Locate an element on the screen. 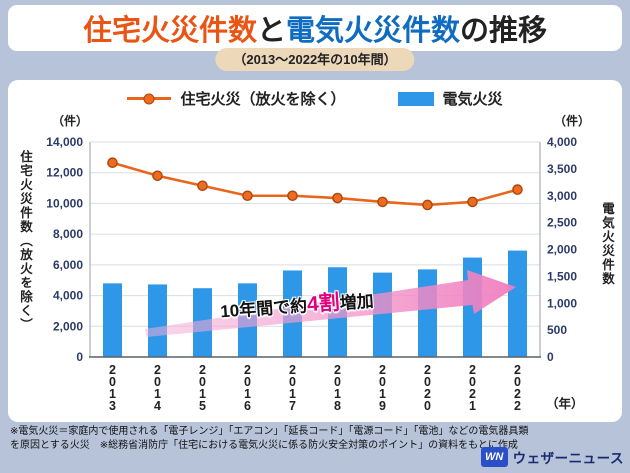  x-axis-labels: 2 0 1 3 2 0 1 4 2 0 1 5 2 0 1 6 2 0 1 7 2 0 1 8 2 0 1 9 2 0 2 0 2 0 2 1 2 0 2 2 is located at coordinates (315, 388).